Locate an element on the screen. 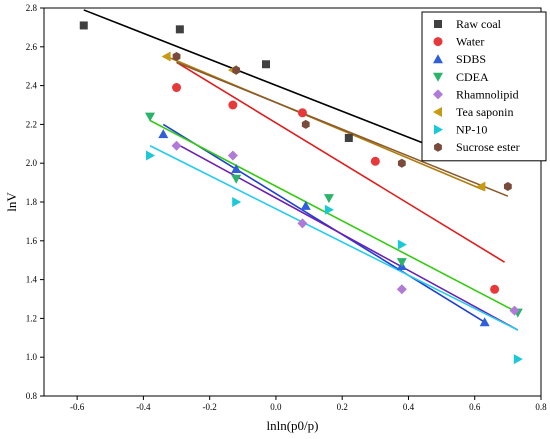  y-tick-label: 0.8 is located at coordinates (32, 396).